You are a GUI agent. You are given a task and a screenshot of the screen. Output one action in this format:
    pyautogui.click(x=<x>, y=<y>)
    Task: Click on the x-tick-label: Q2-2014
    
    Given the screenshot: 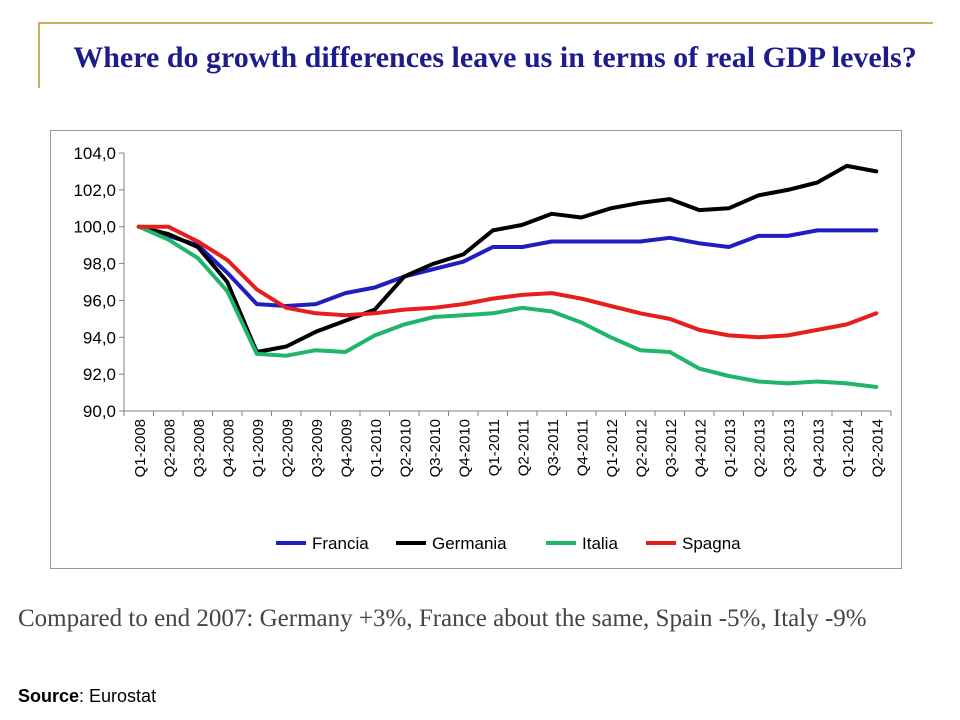 What is the action you would take?
    pyautogui.click(x=877, y=448)
    